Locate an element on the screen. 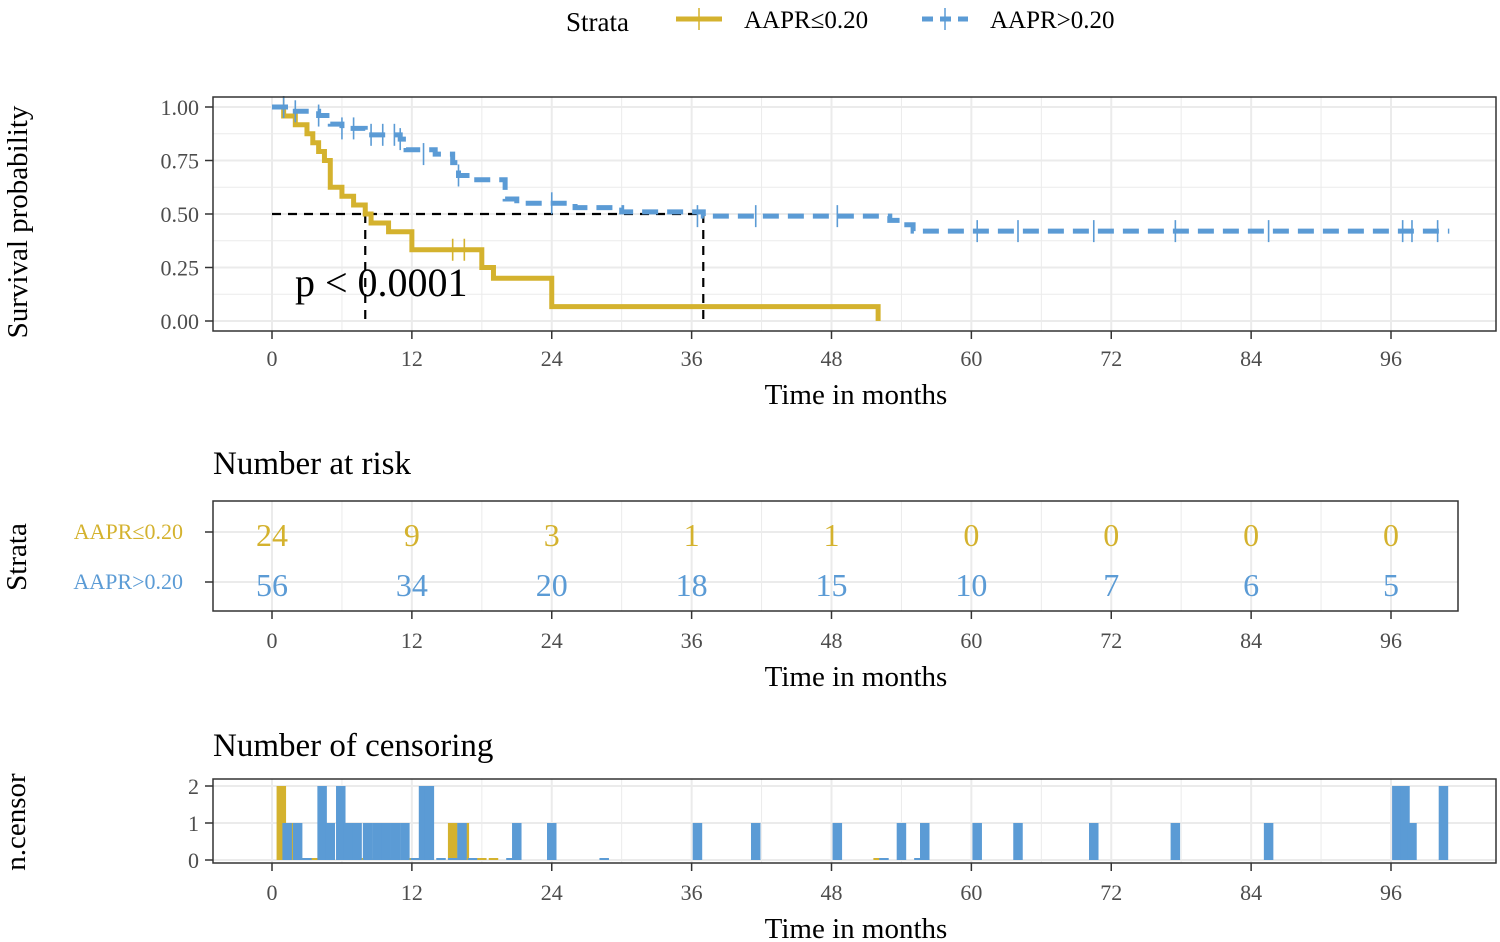 This screenshot has height=942, width=1500. censor-title: Number of censoring is located at coordinates (353, 746).